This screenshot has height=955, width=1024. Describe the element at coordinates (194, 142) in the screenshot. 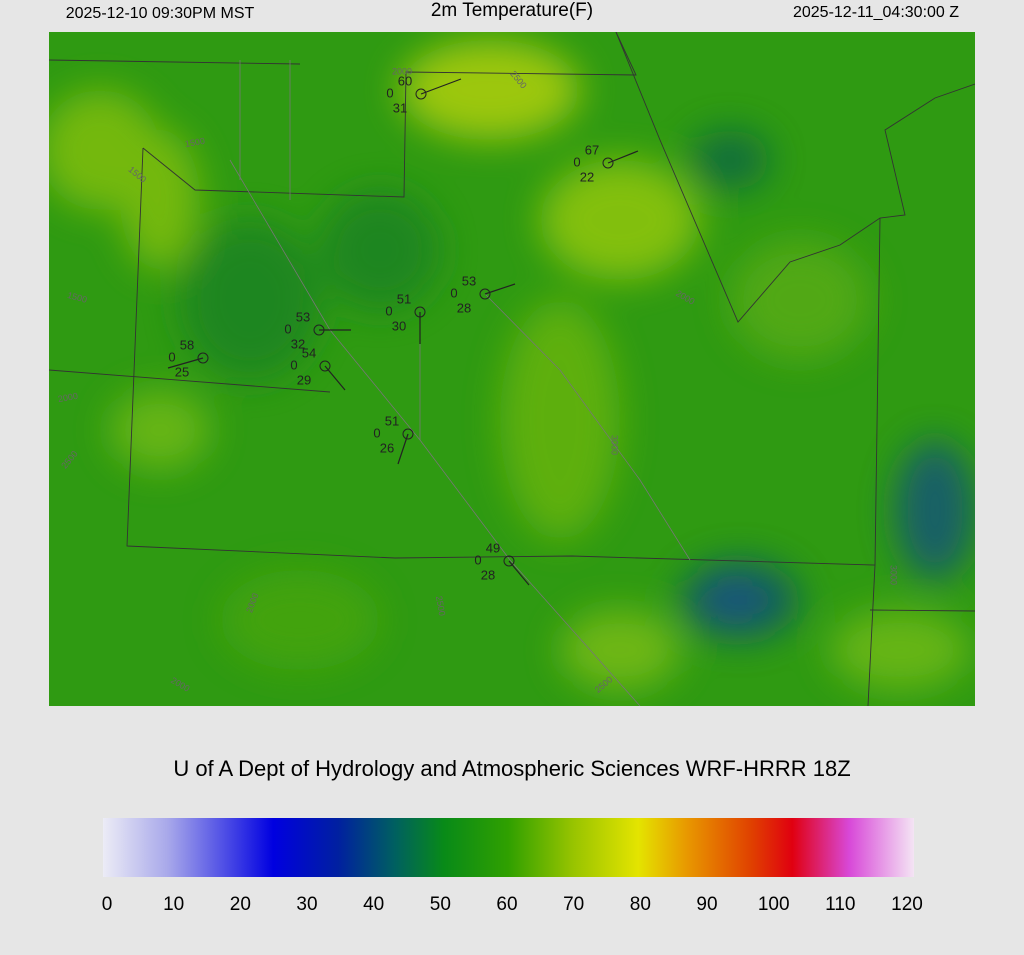

I see `contour-label: 1500` at that location.